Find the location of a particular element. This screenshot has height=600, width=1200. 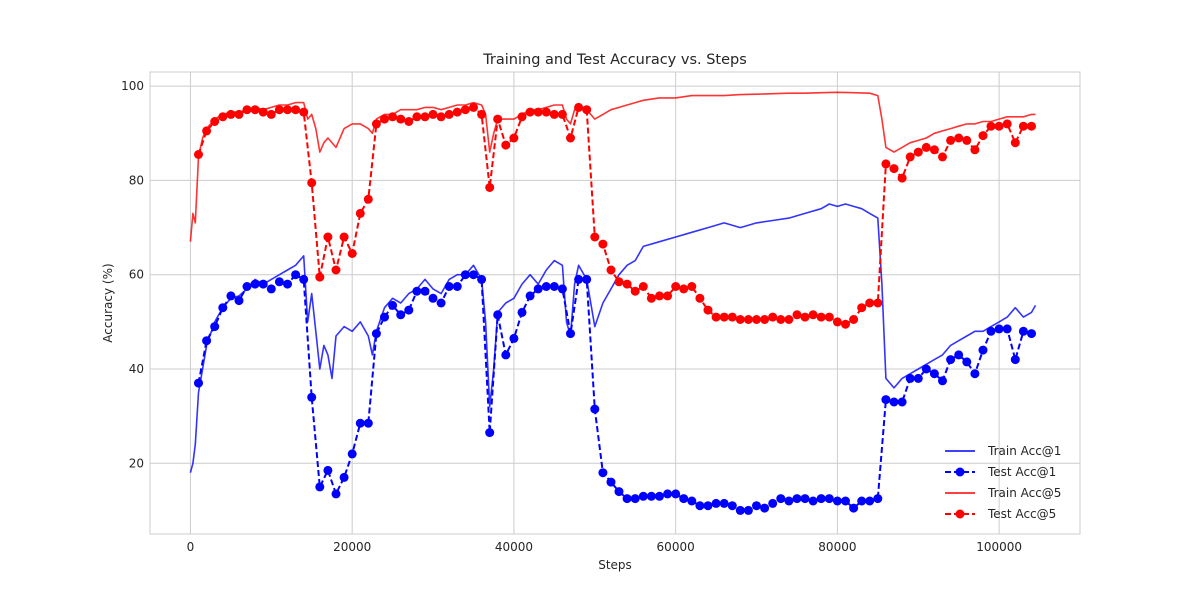

x-tick-label: 60000 is located at coordinates (676, 547).